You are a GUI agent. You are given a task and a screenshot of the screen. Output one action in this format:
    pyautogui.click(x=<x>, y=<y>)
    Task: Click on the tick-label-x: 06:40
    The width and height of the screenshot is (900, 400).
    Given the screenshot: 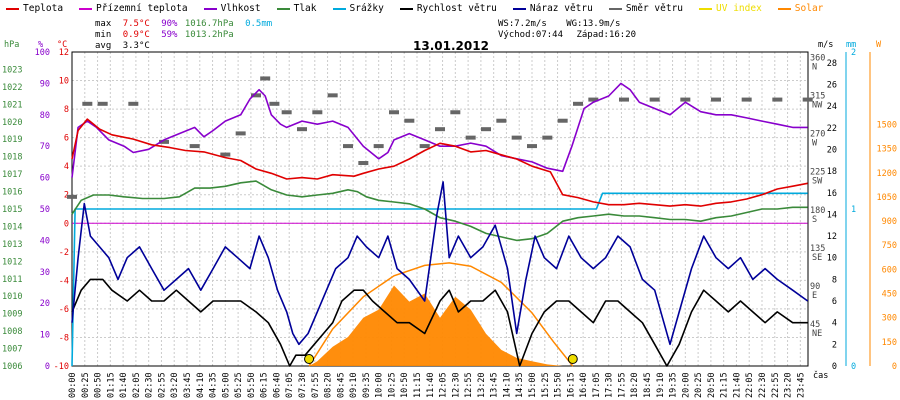 What is the action you would take?
    pyautogui.click(x=277, y=385)
    